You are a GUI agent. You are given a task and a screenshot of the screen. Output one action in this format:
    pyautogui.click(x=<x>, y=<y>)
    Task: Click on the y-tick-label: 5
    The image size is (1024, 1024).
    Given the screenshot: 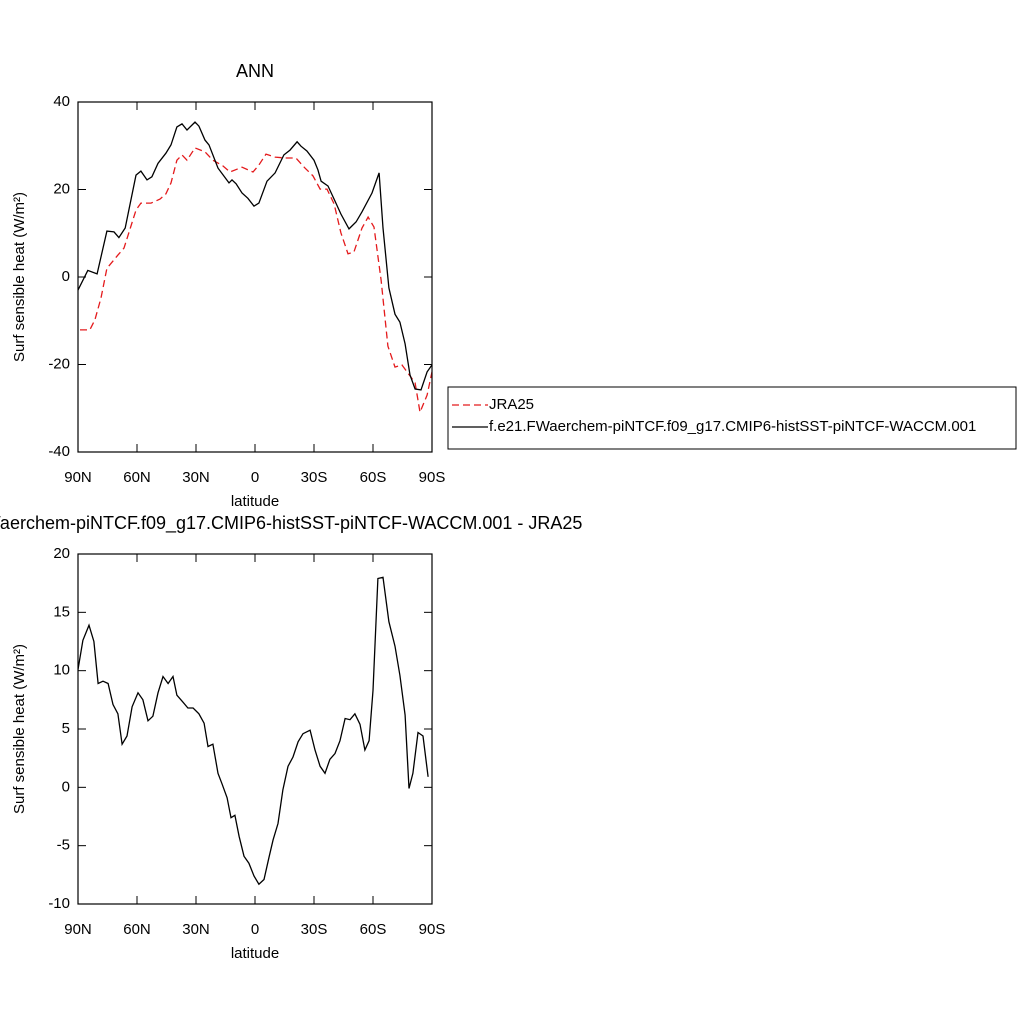 What is the action you would take?
    pyautogui.click(x=66, y=728)
    